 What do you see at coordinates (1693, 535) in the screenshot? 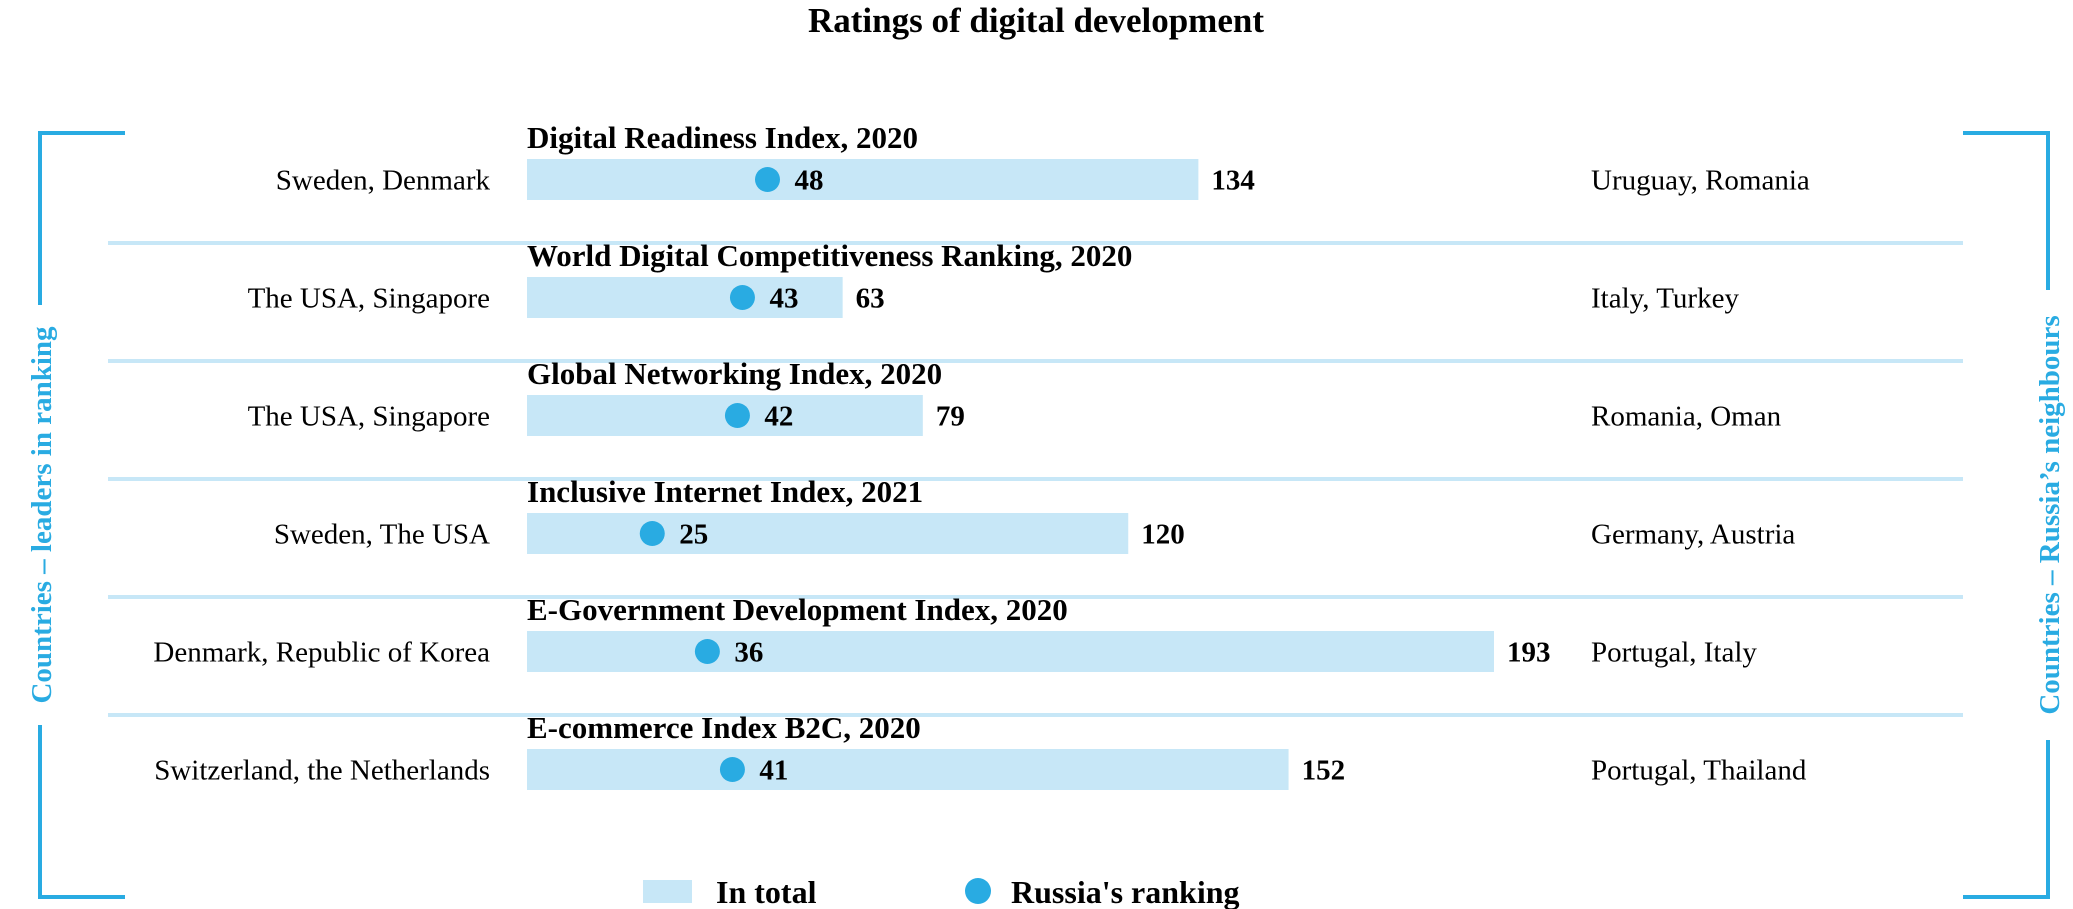
I see `neighbours-label-3: Germany, Austria` at bounding box center [1693, 535].